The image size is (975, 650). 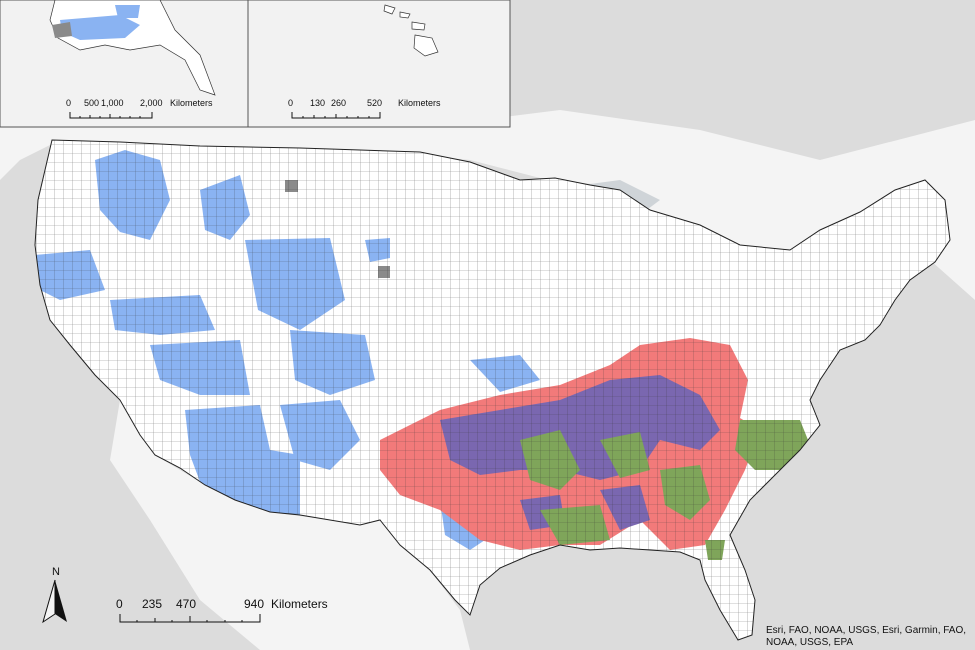 I want to click on alaska-scale-tick-3: 2,000, so click(x=151, y=103).